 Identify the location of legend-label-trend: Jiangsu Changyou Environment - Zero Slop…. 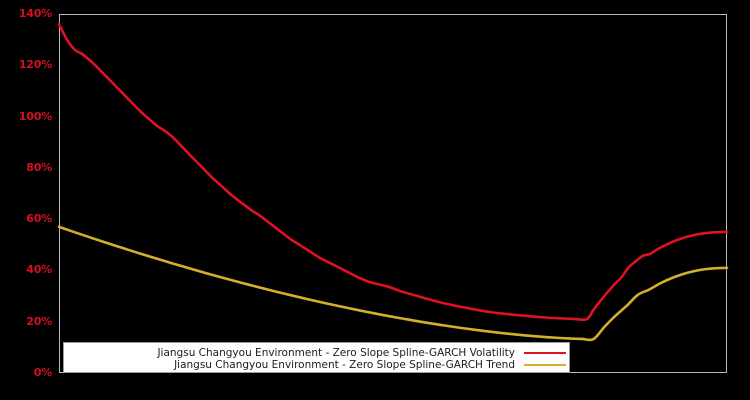
(344, 365).